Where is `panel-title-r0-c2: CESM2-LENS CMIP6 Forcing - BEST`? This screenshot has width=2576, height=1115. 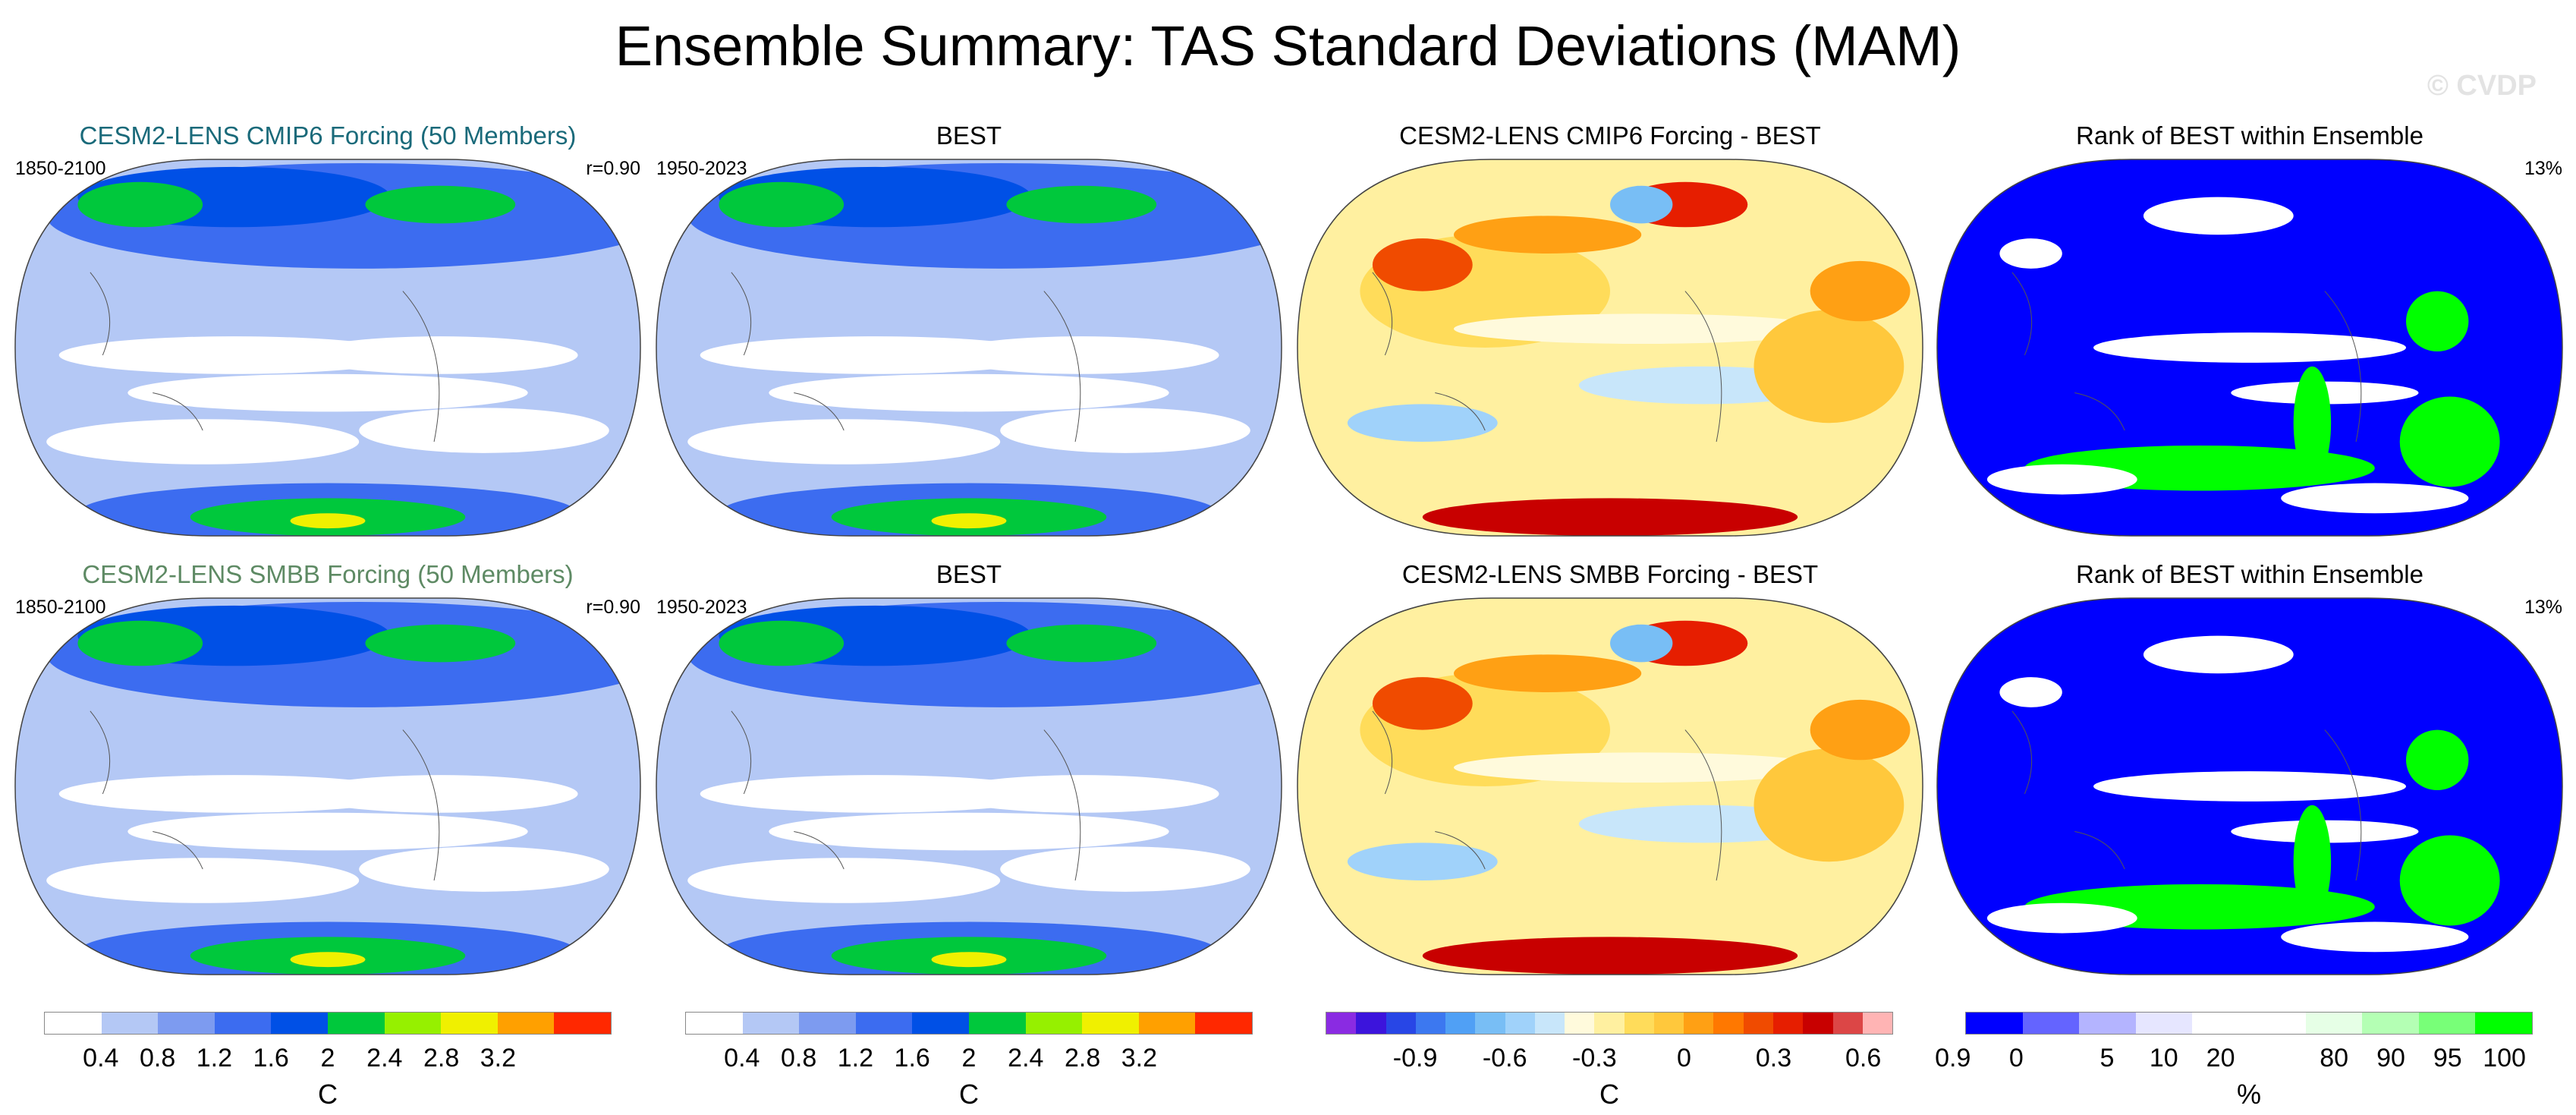 panel-title-r0-c2: CESM2-LENS CMIP6 Forcing - BEST is located at coordinates (1610, 135).